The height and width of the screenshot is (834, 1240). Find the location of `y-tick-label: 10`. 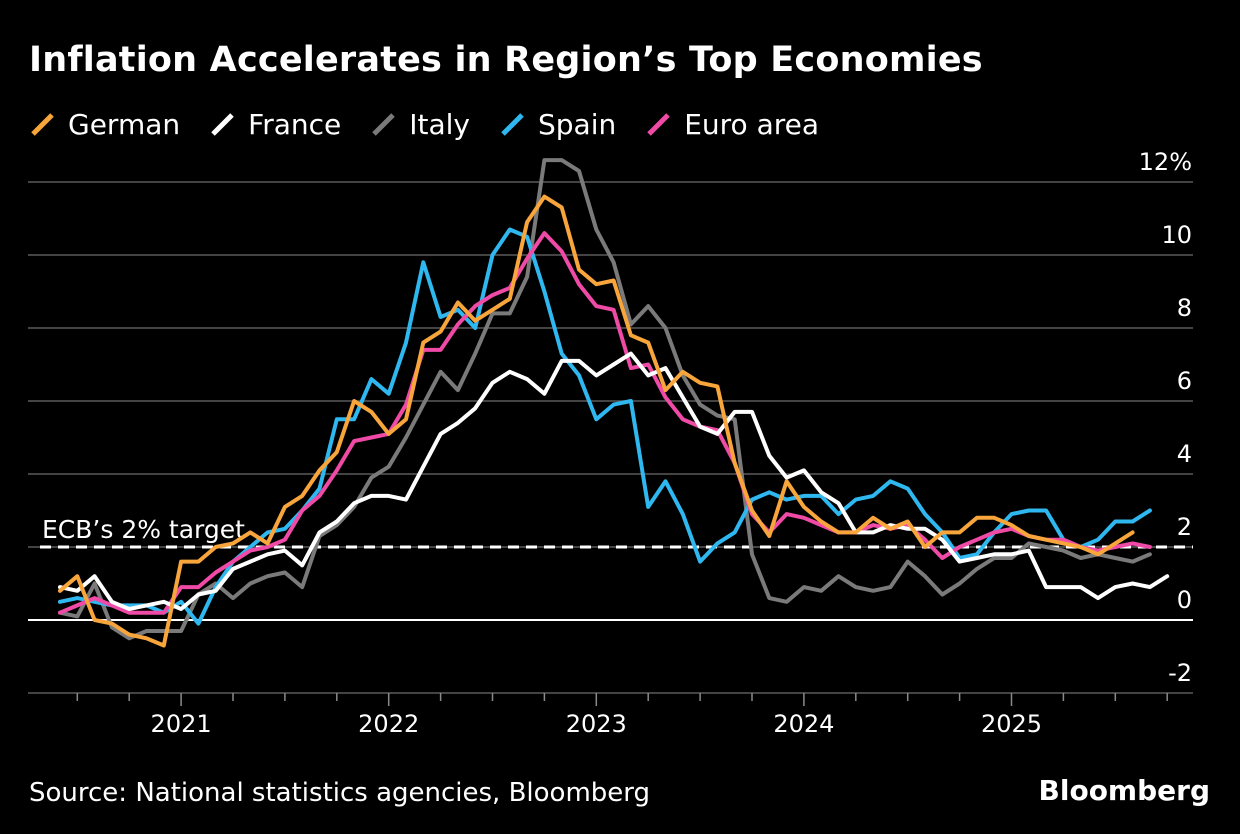

y-tick-label: 10 is located at coordinates (1176, 235).